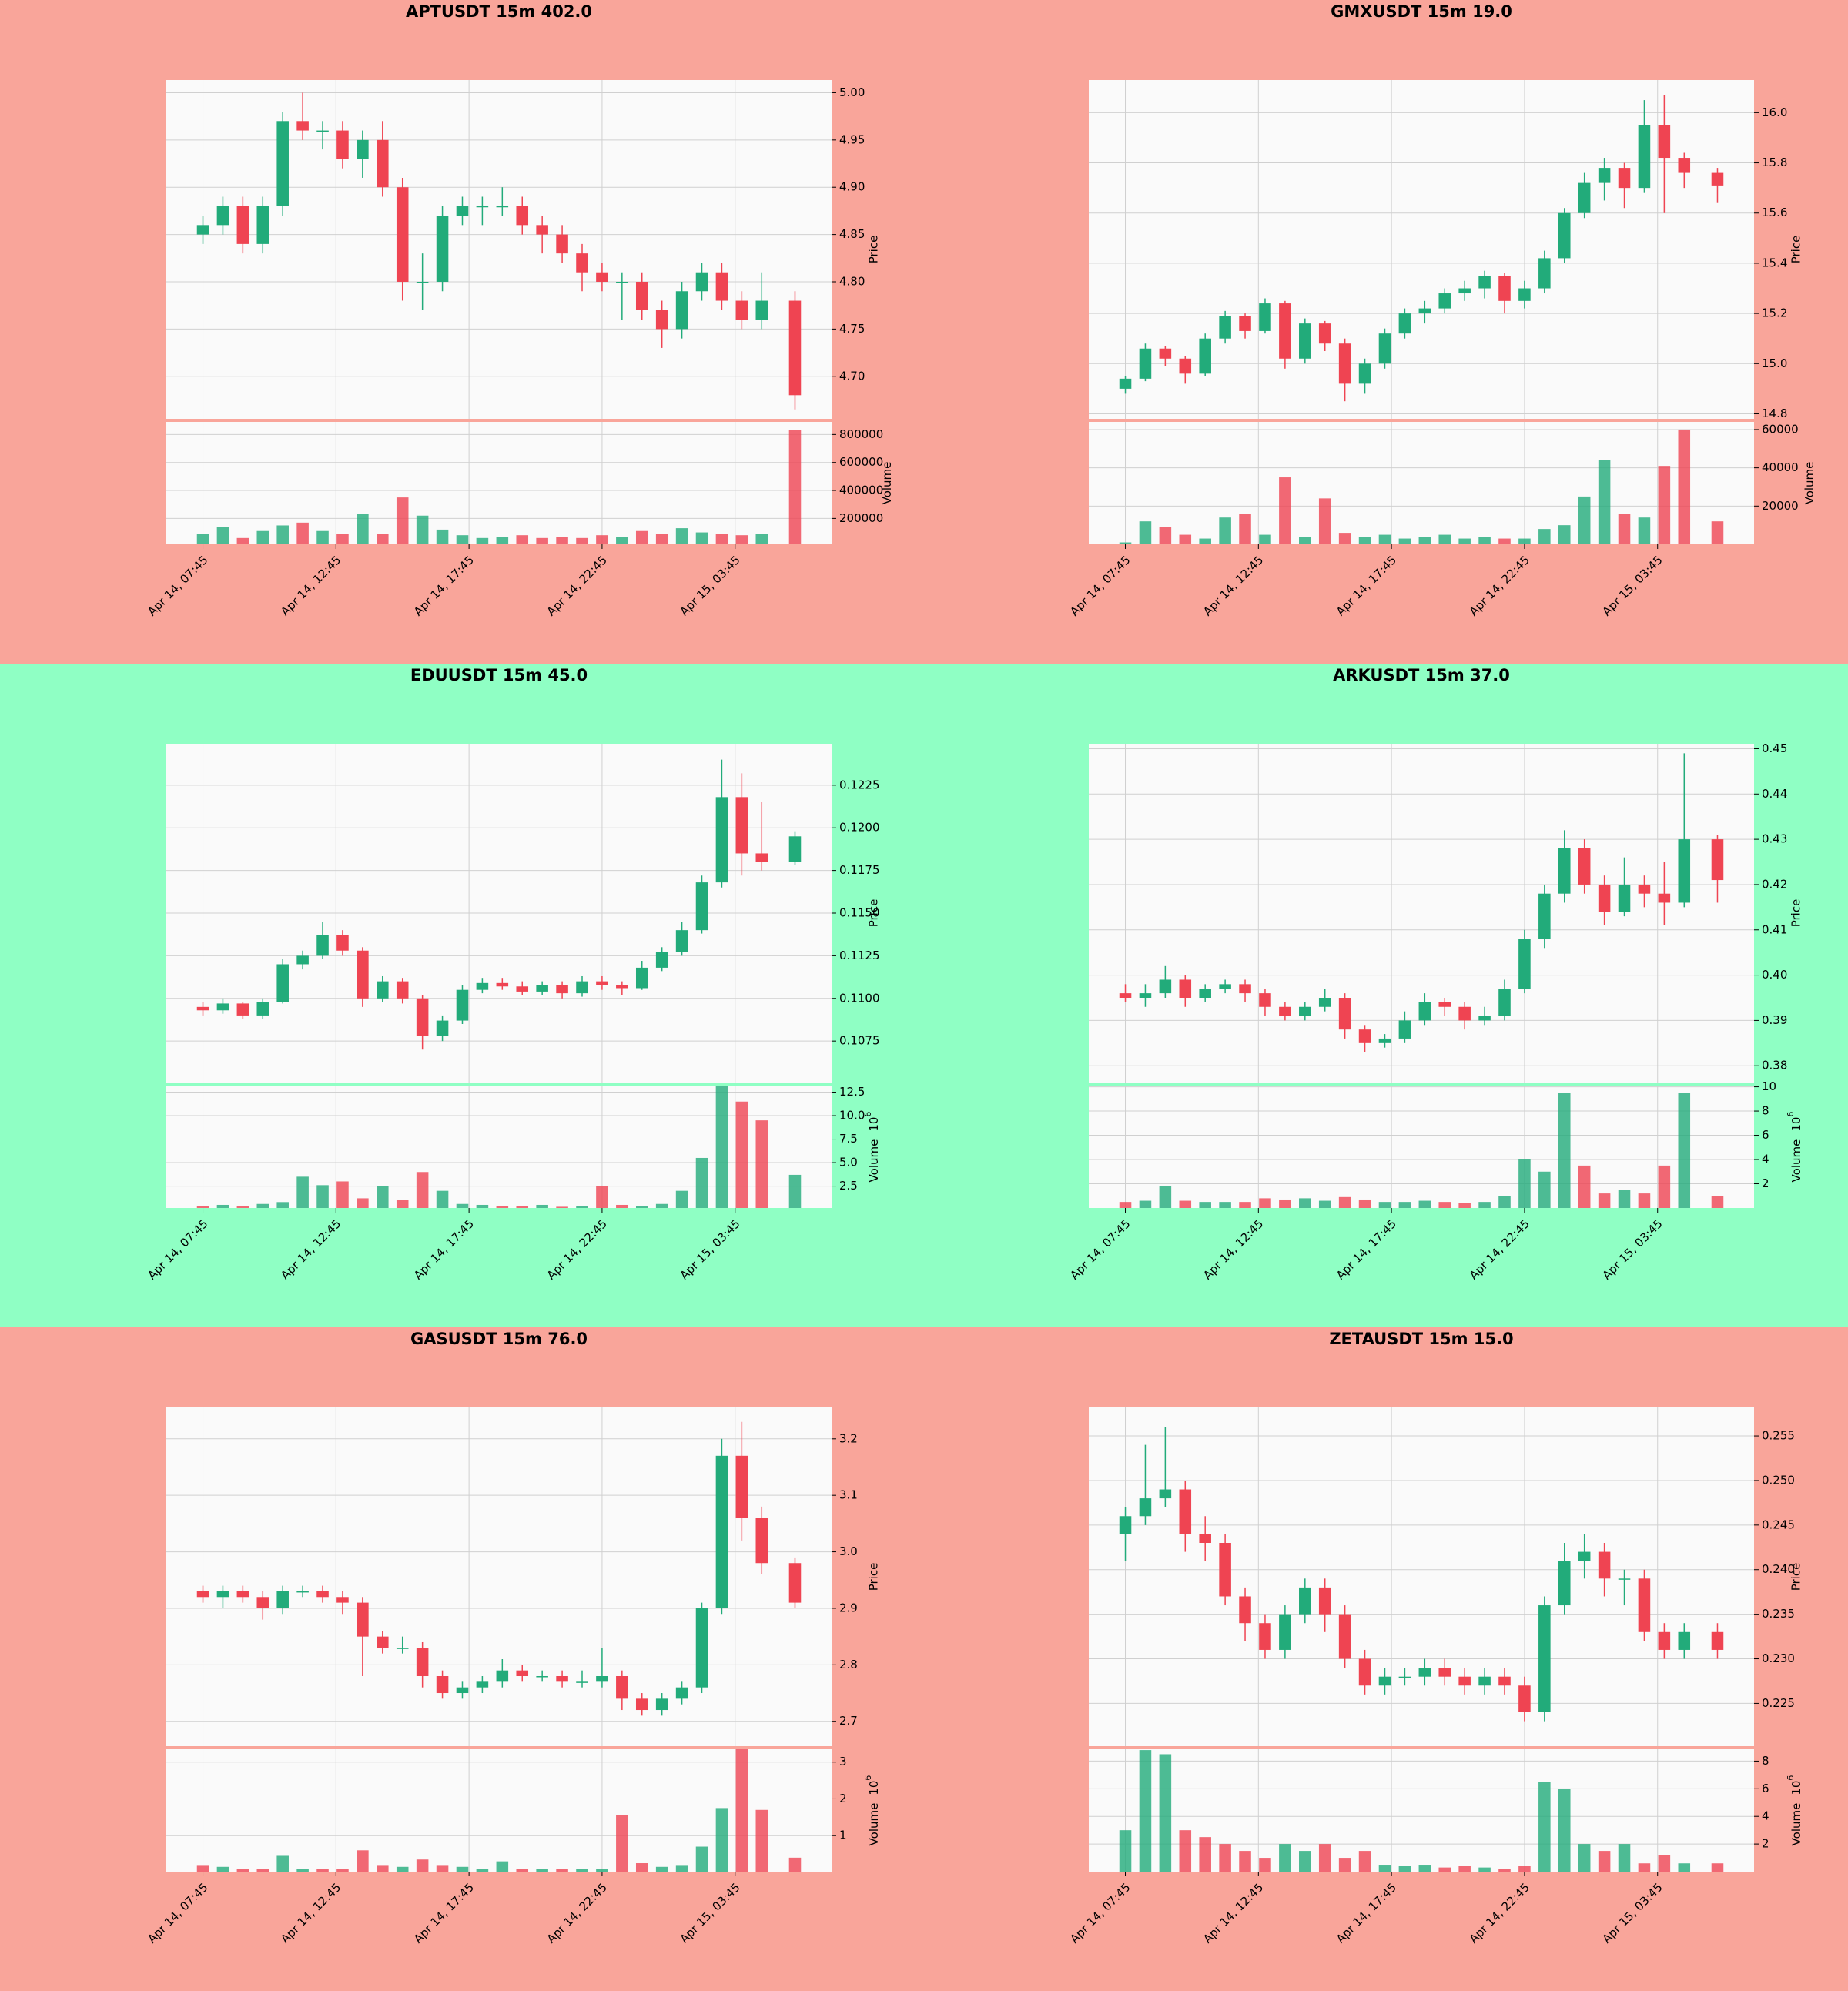 This screenshot has width=1848, height=1991. Describe the element at coordinates (848, 1721) in the screenshot. I see `y-tick-label: 2.7` at that location.